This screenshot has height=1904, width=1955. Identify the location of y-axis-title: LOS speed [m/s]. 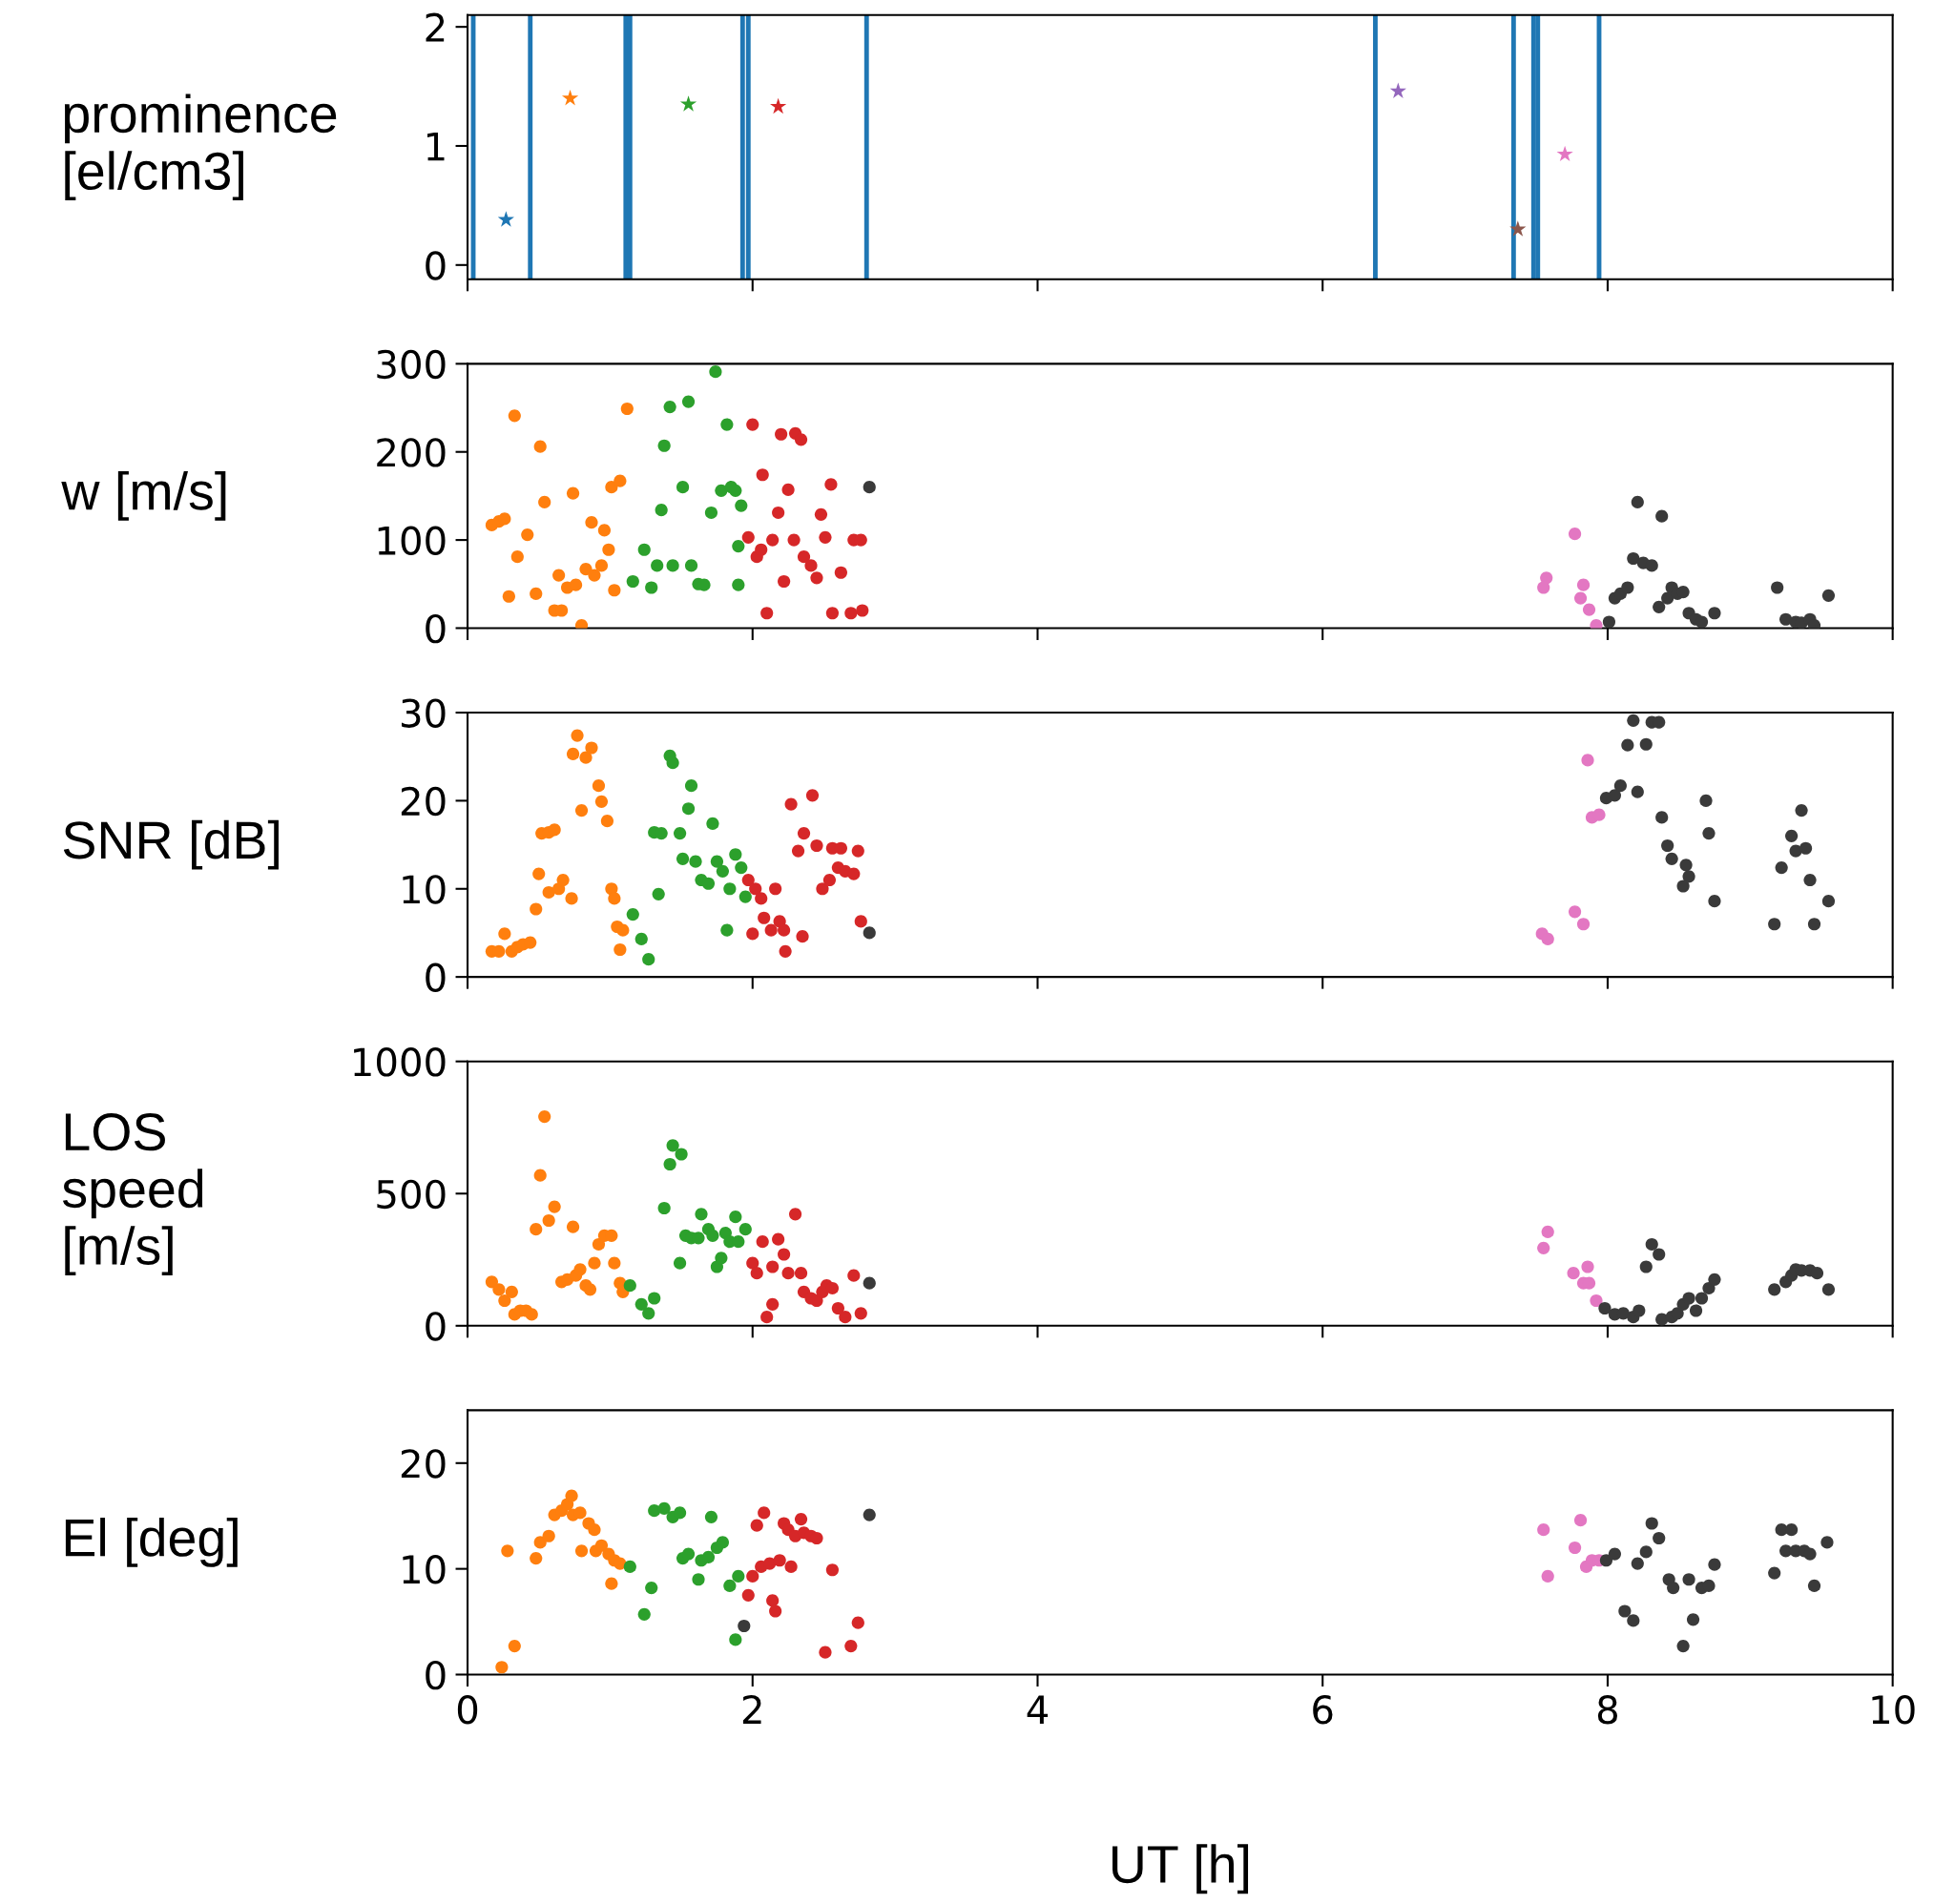
(132, 1193).